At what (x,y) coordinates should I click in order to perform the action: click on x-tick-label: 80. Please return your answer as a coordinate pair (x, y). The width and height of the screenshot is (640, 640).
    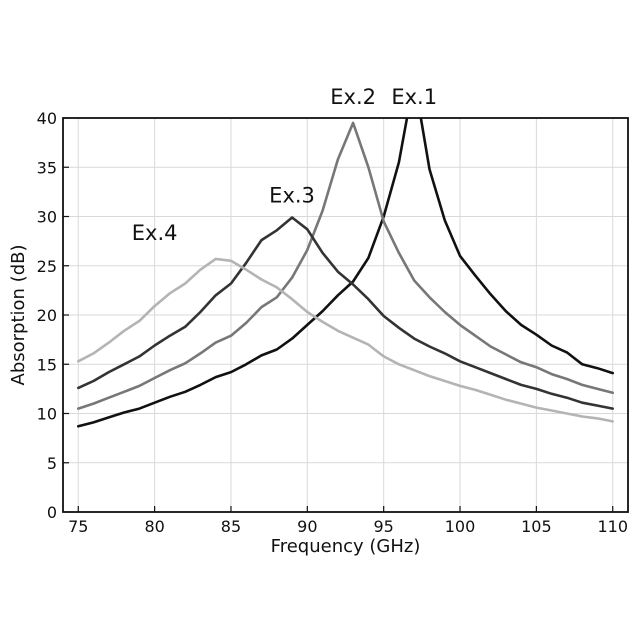
    Looking at the image, I should click on (154, 526).